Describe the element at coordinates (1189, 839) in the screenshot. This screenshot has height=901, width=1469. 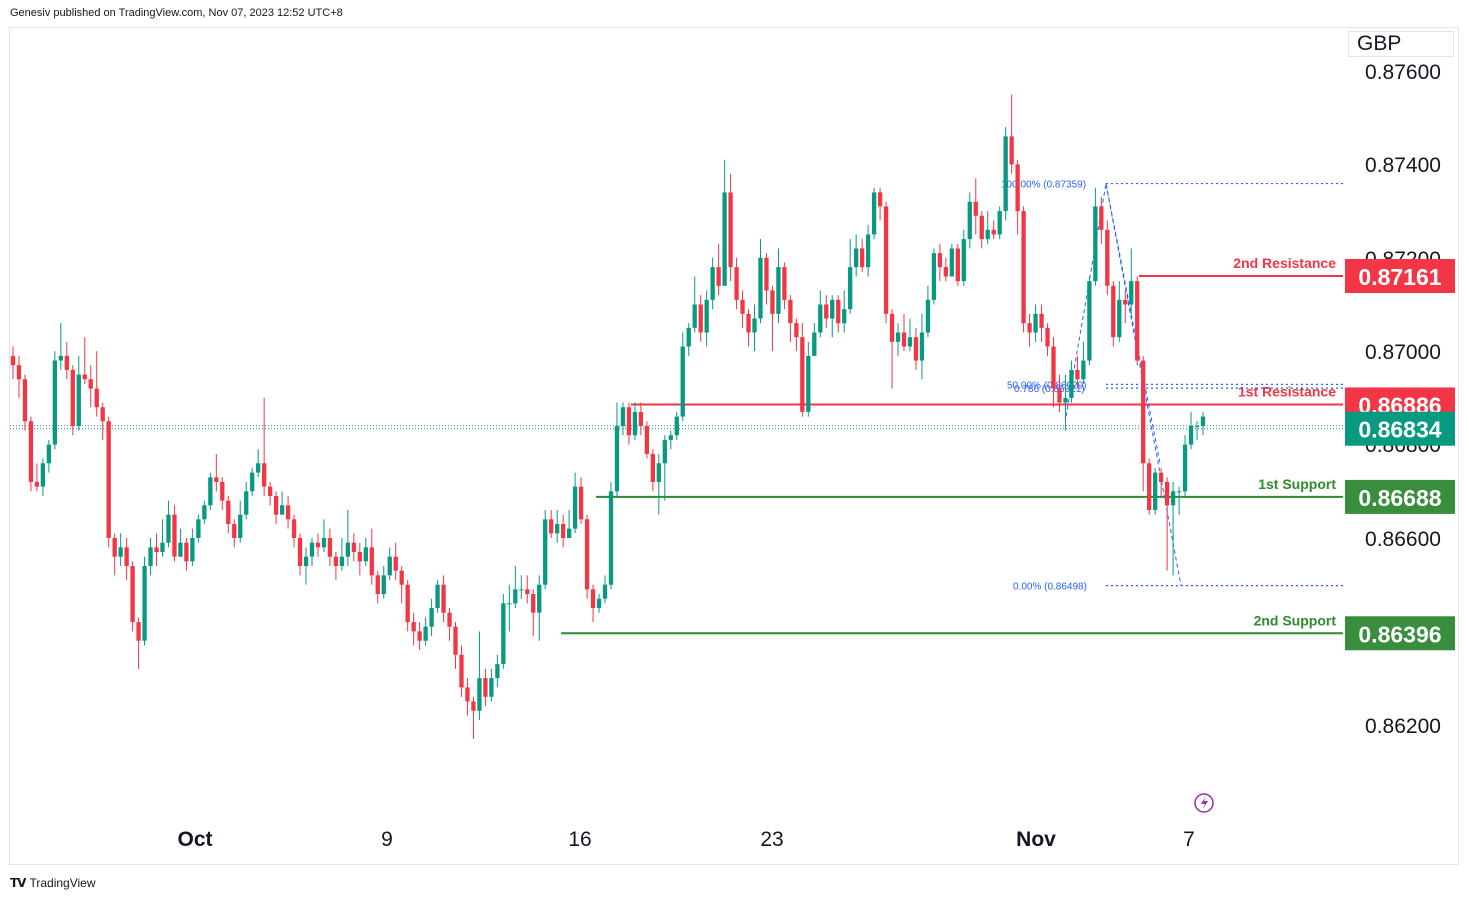
I see `x-tick-label: 7` at that location.